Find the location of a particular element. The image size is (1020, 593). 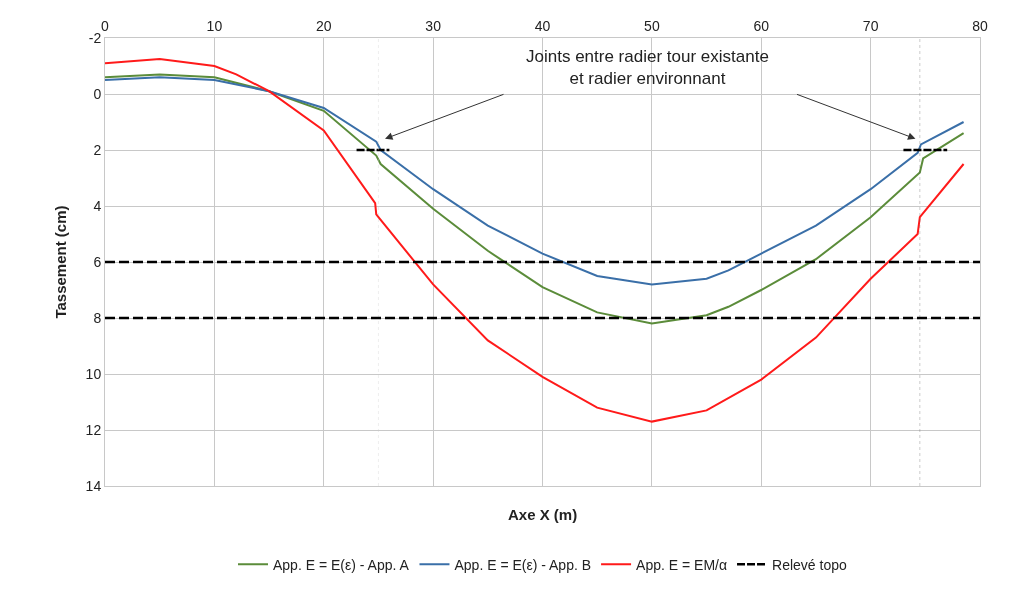

x-tick-label: 20 is located at coordinates (323, 26).